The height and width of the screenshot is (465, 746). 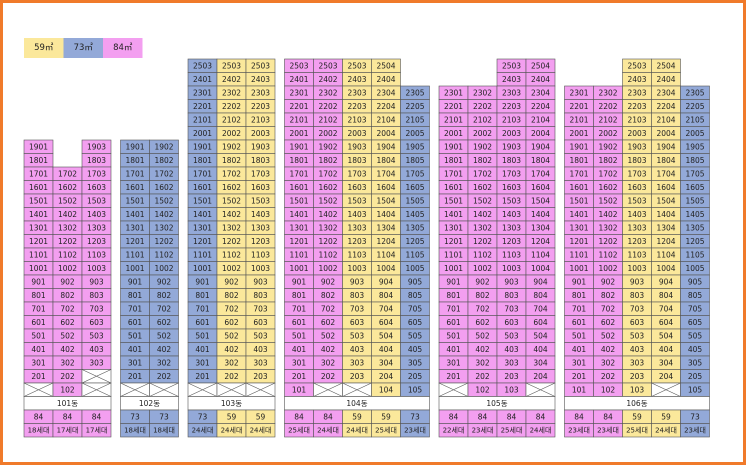 What do you see at coordinates (637, 281) in the screenshot?
I see `unit-number: 903` at bounding box center [637, 281].